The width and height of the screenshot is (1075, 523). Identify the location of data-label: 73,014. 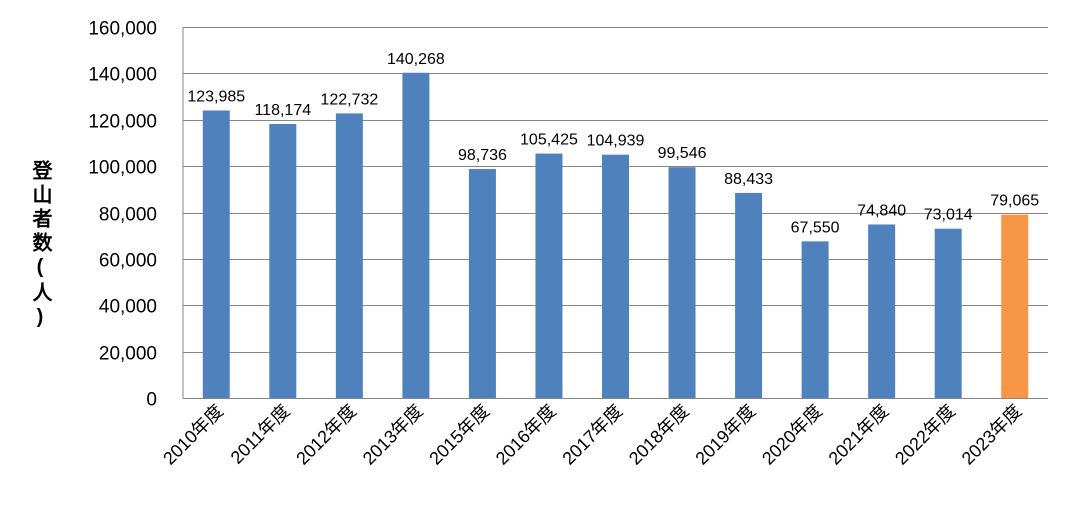
(948, 215).